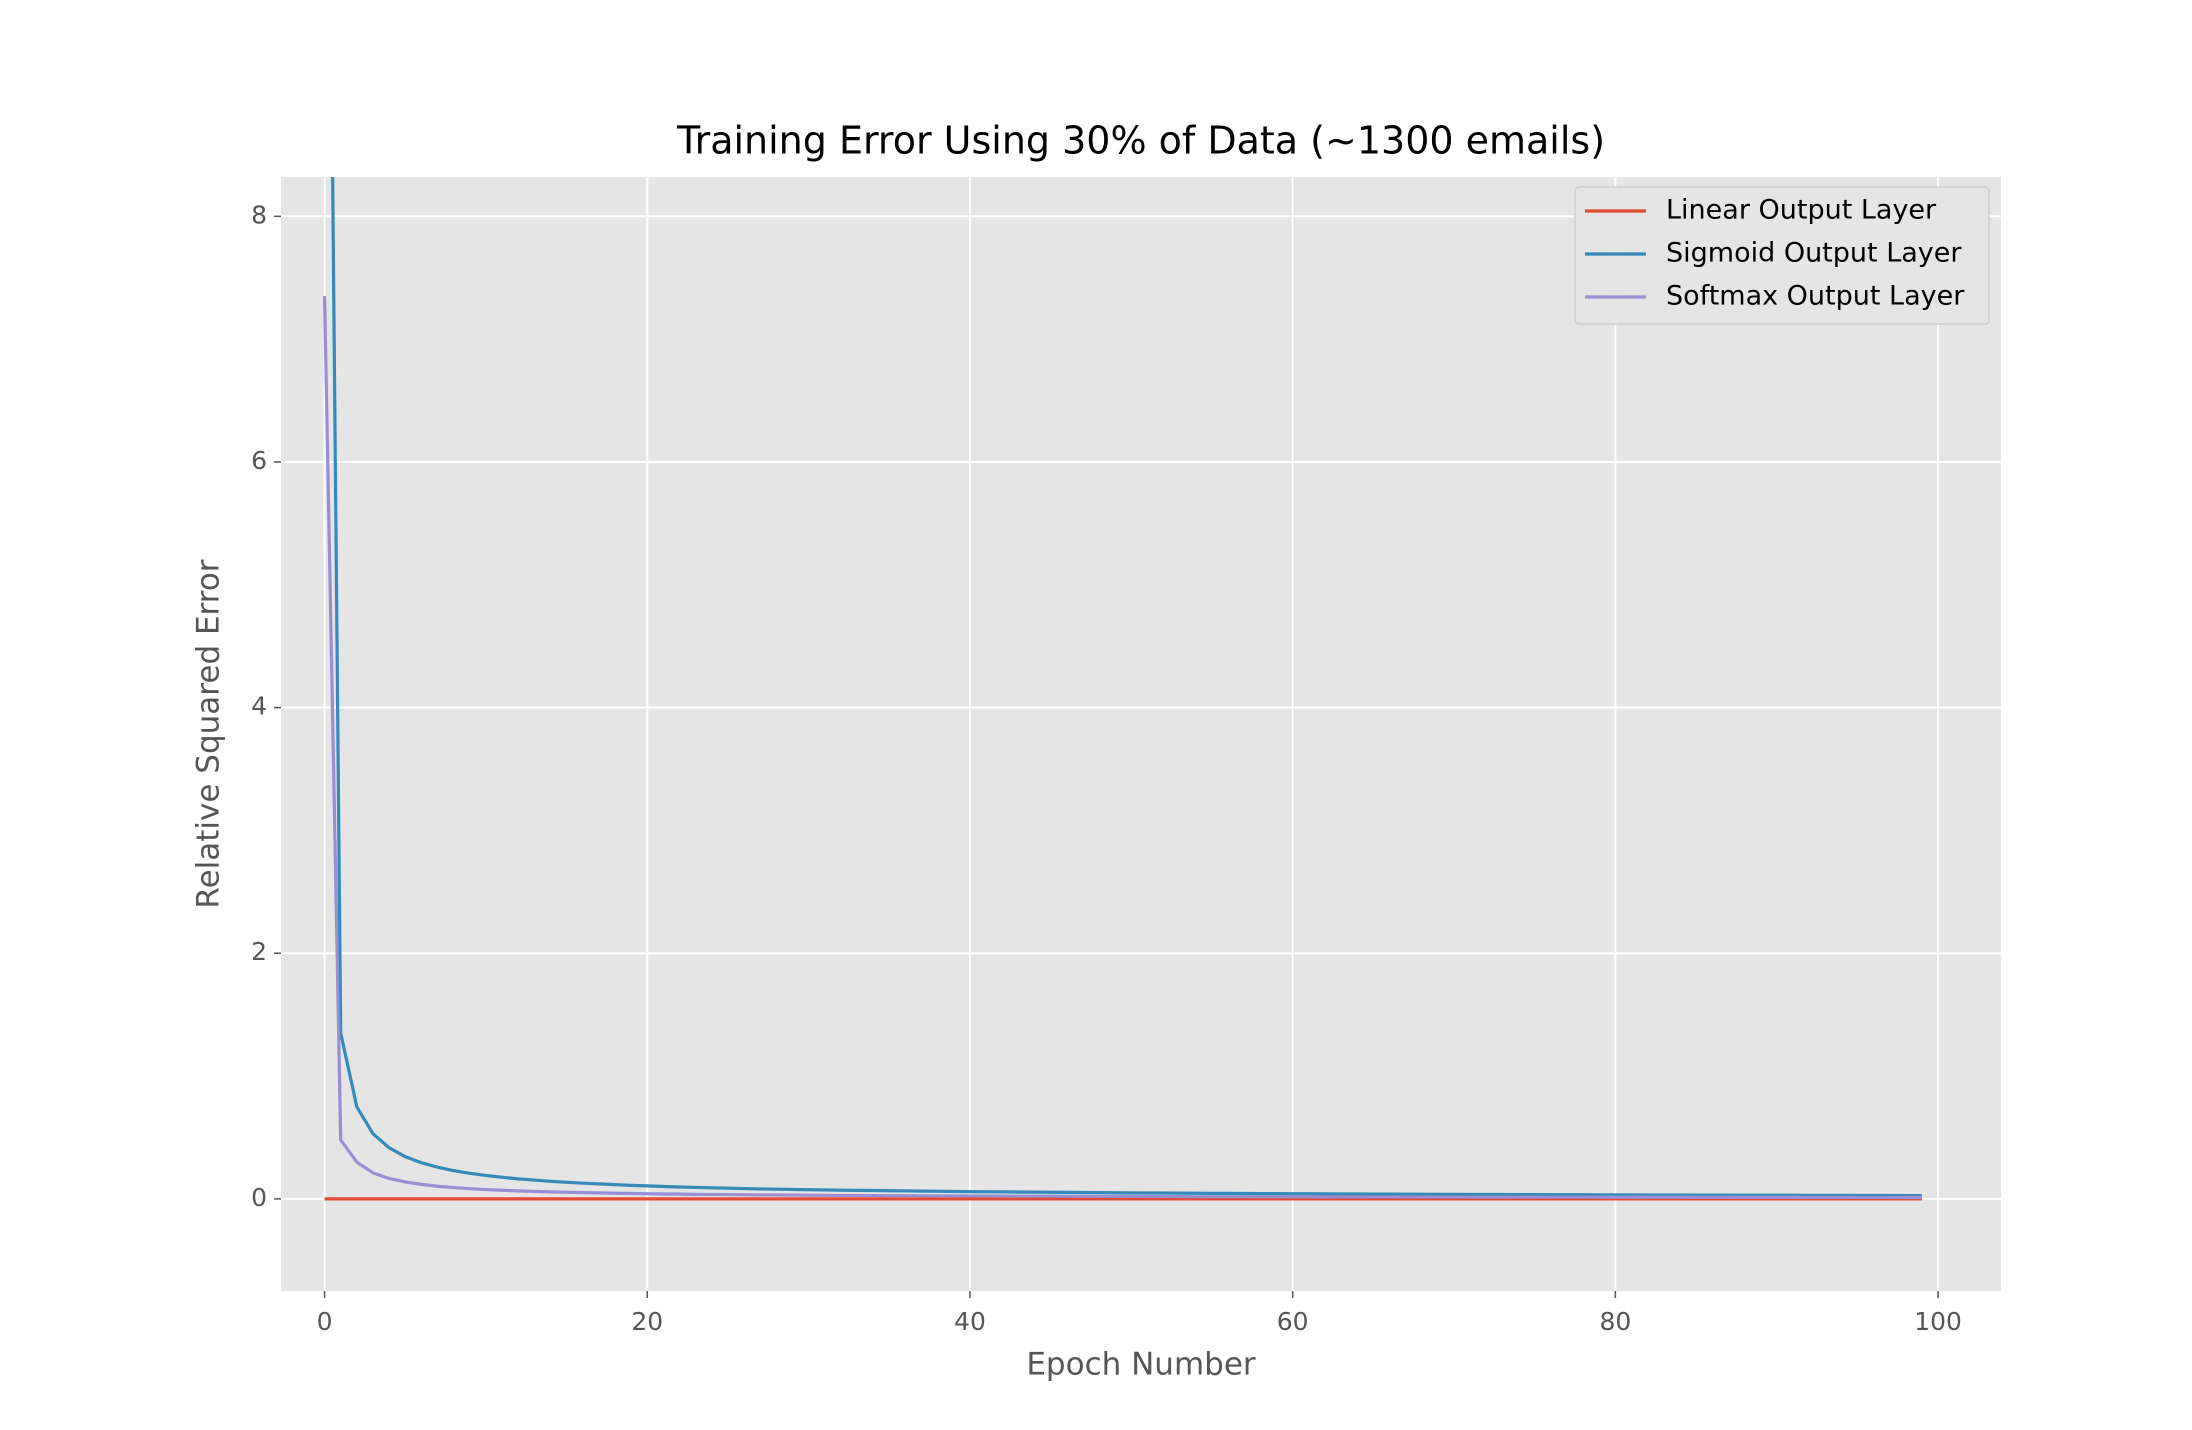 The height and width of the screenshot is (1430, 2192). What do you see at coordinates (647, 1321) in the screenshot?
I see `x-tick-label: 20` at bounding box center [647, 1321].